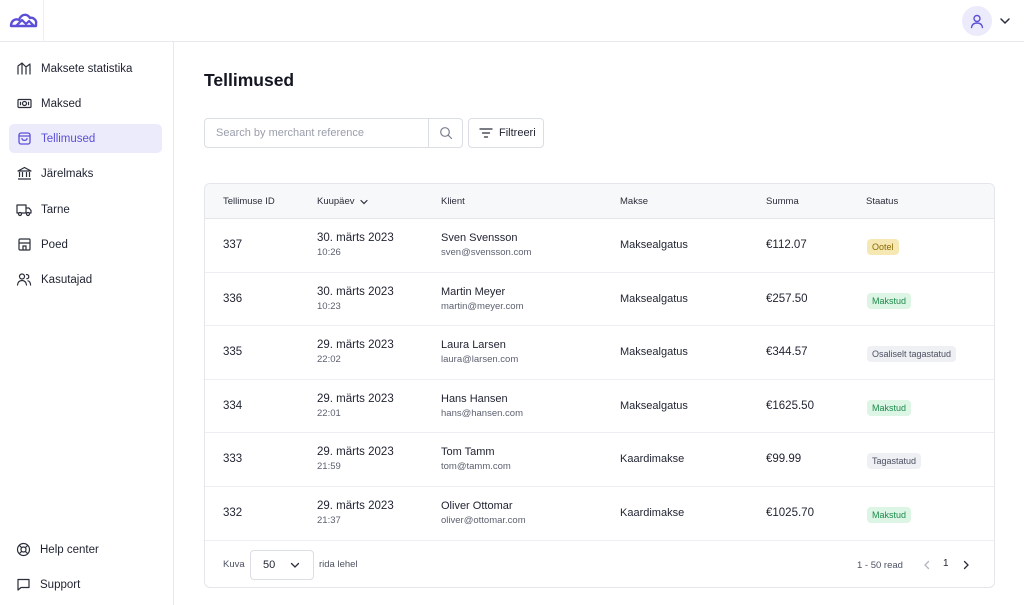  Describe the element at coordinates (473, 345) in the screenshot. I see `client-name: Laura Larsen` at that location.